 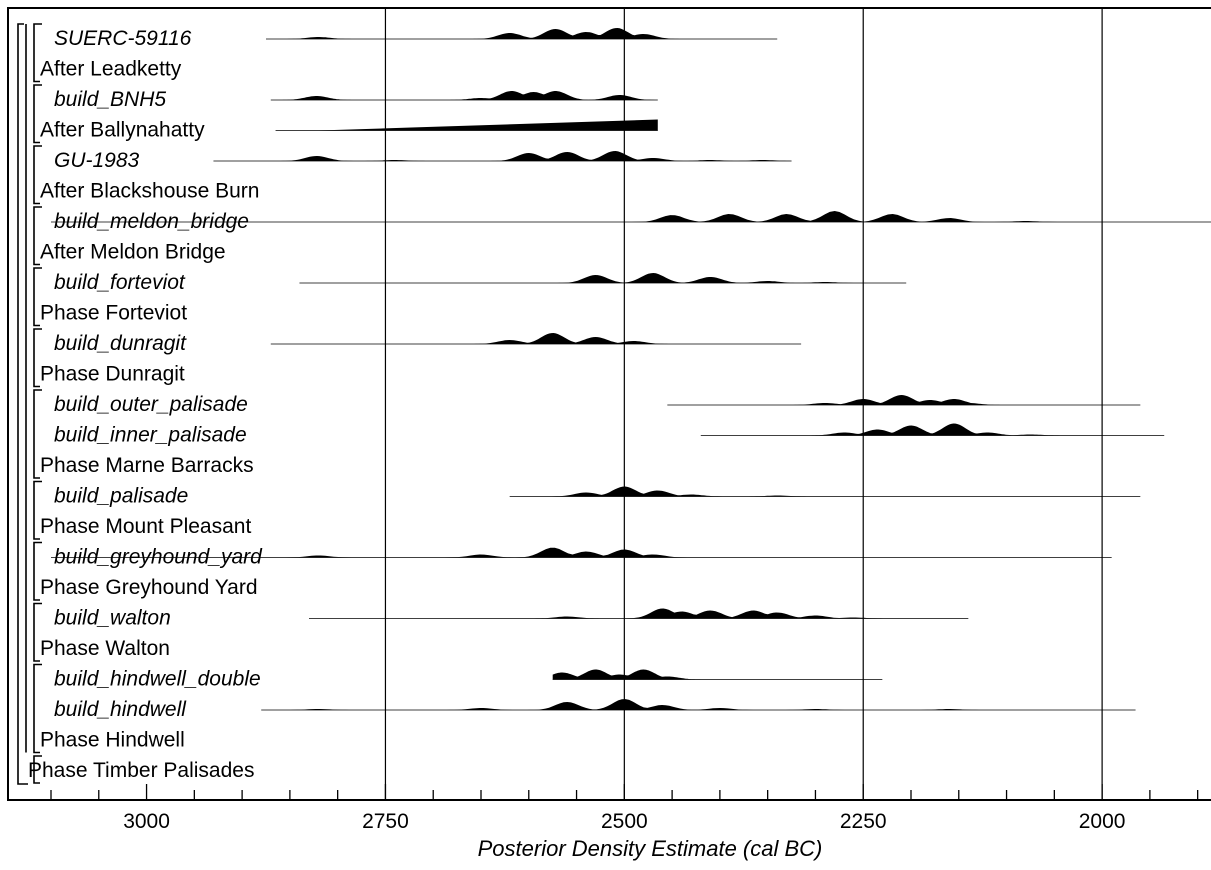 What do you see at coordinates (120, 709) in the screenshot?
I see `row-label-22: build_hindwell` at bounding box center [120, 709].